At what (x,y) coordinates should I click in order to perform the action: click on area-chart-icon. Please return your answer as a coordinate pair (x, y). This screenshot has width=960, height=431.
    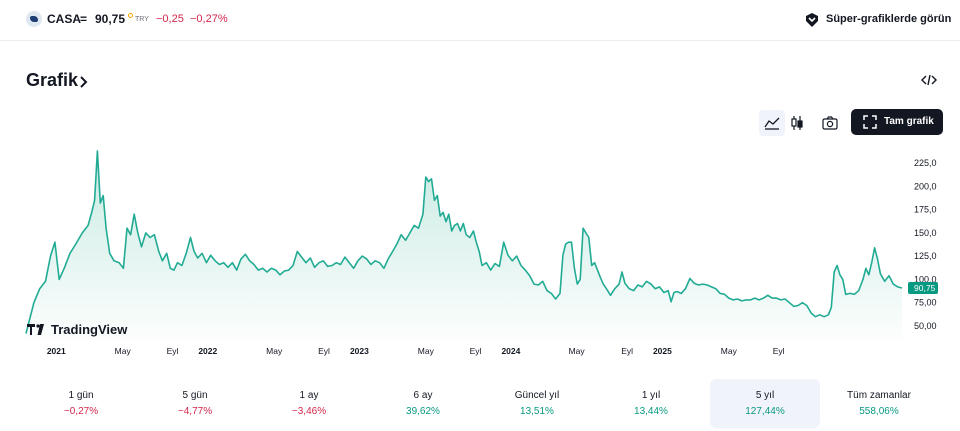
    Looking at the image, I should click on (772, 123).